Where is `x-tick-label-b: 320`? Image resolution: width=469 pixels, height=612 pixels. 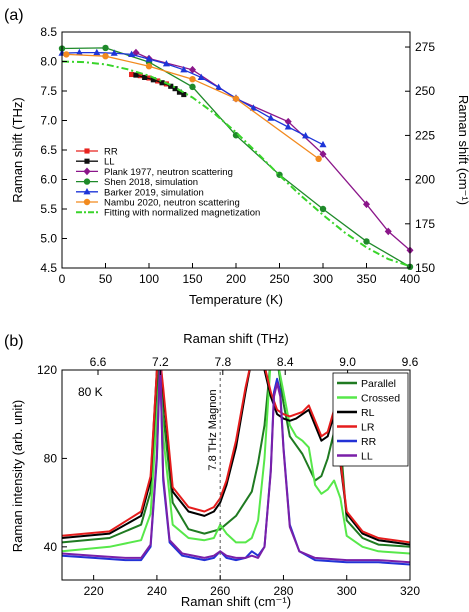 x-tick-label-b: 320 is located at coordinates (410, 591).